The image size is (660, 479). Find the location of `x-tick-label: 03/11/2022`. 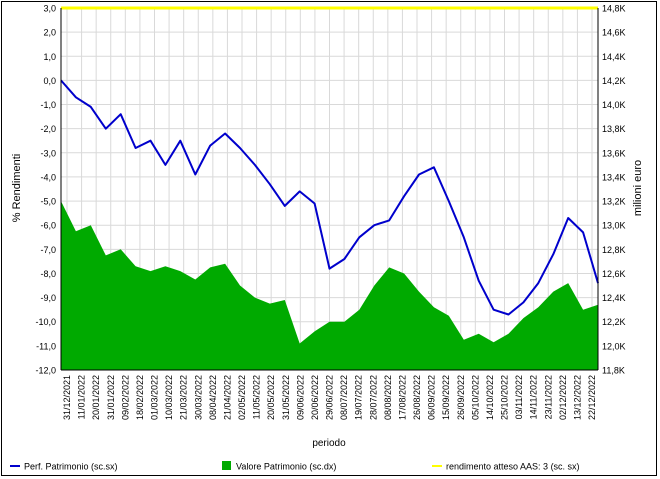

x-tick-label: 03/11/2022 is located at coordinates (519, 397).